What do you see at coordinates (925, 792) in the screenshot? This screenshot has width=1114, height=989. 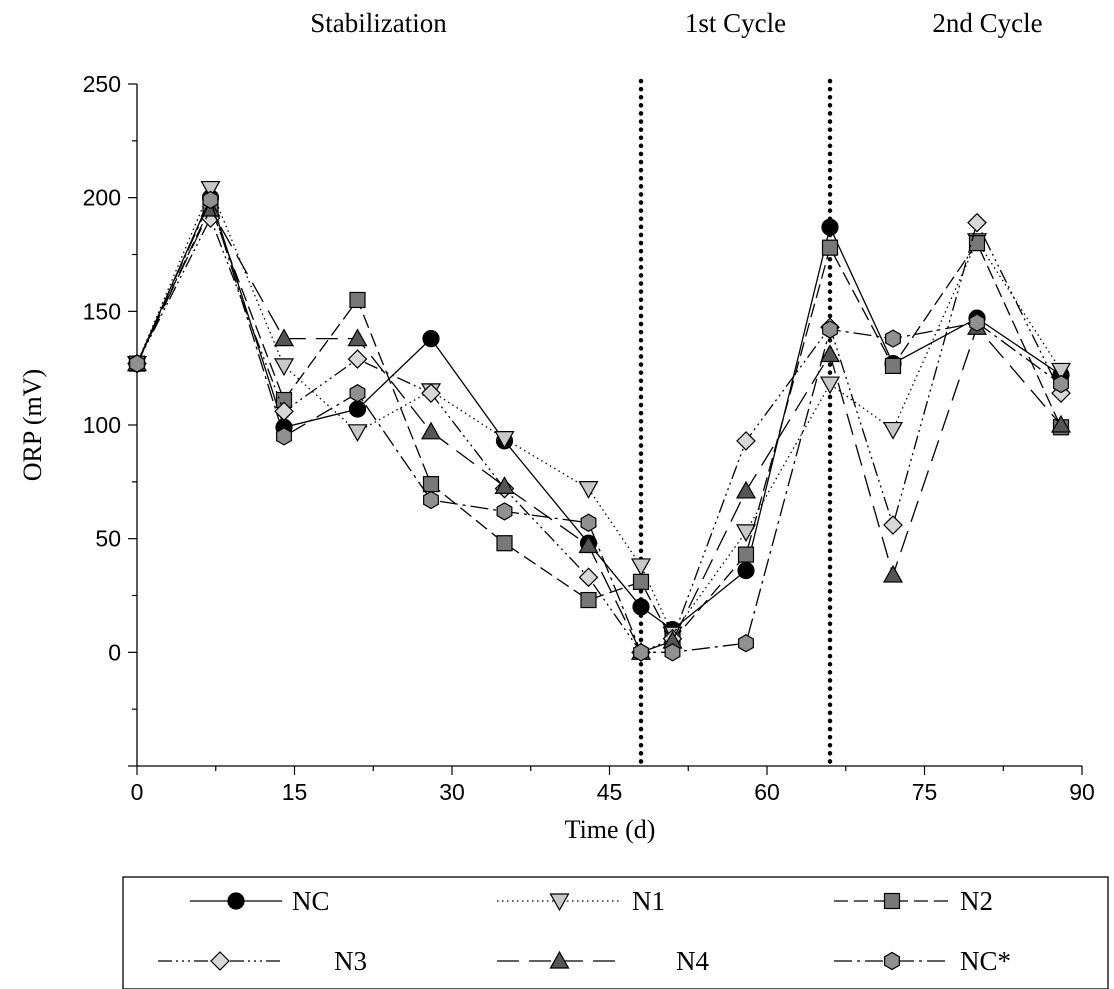 I see `x-tick-label: 75` at bounding box center [925, 792].